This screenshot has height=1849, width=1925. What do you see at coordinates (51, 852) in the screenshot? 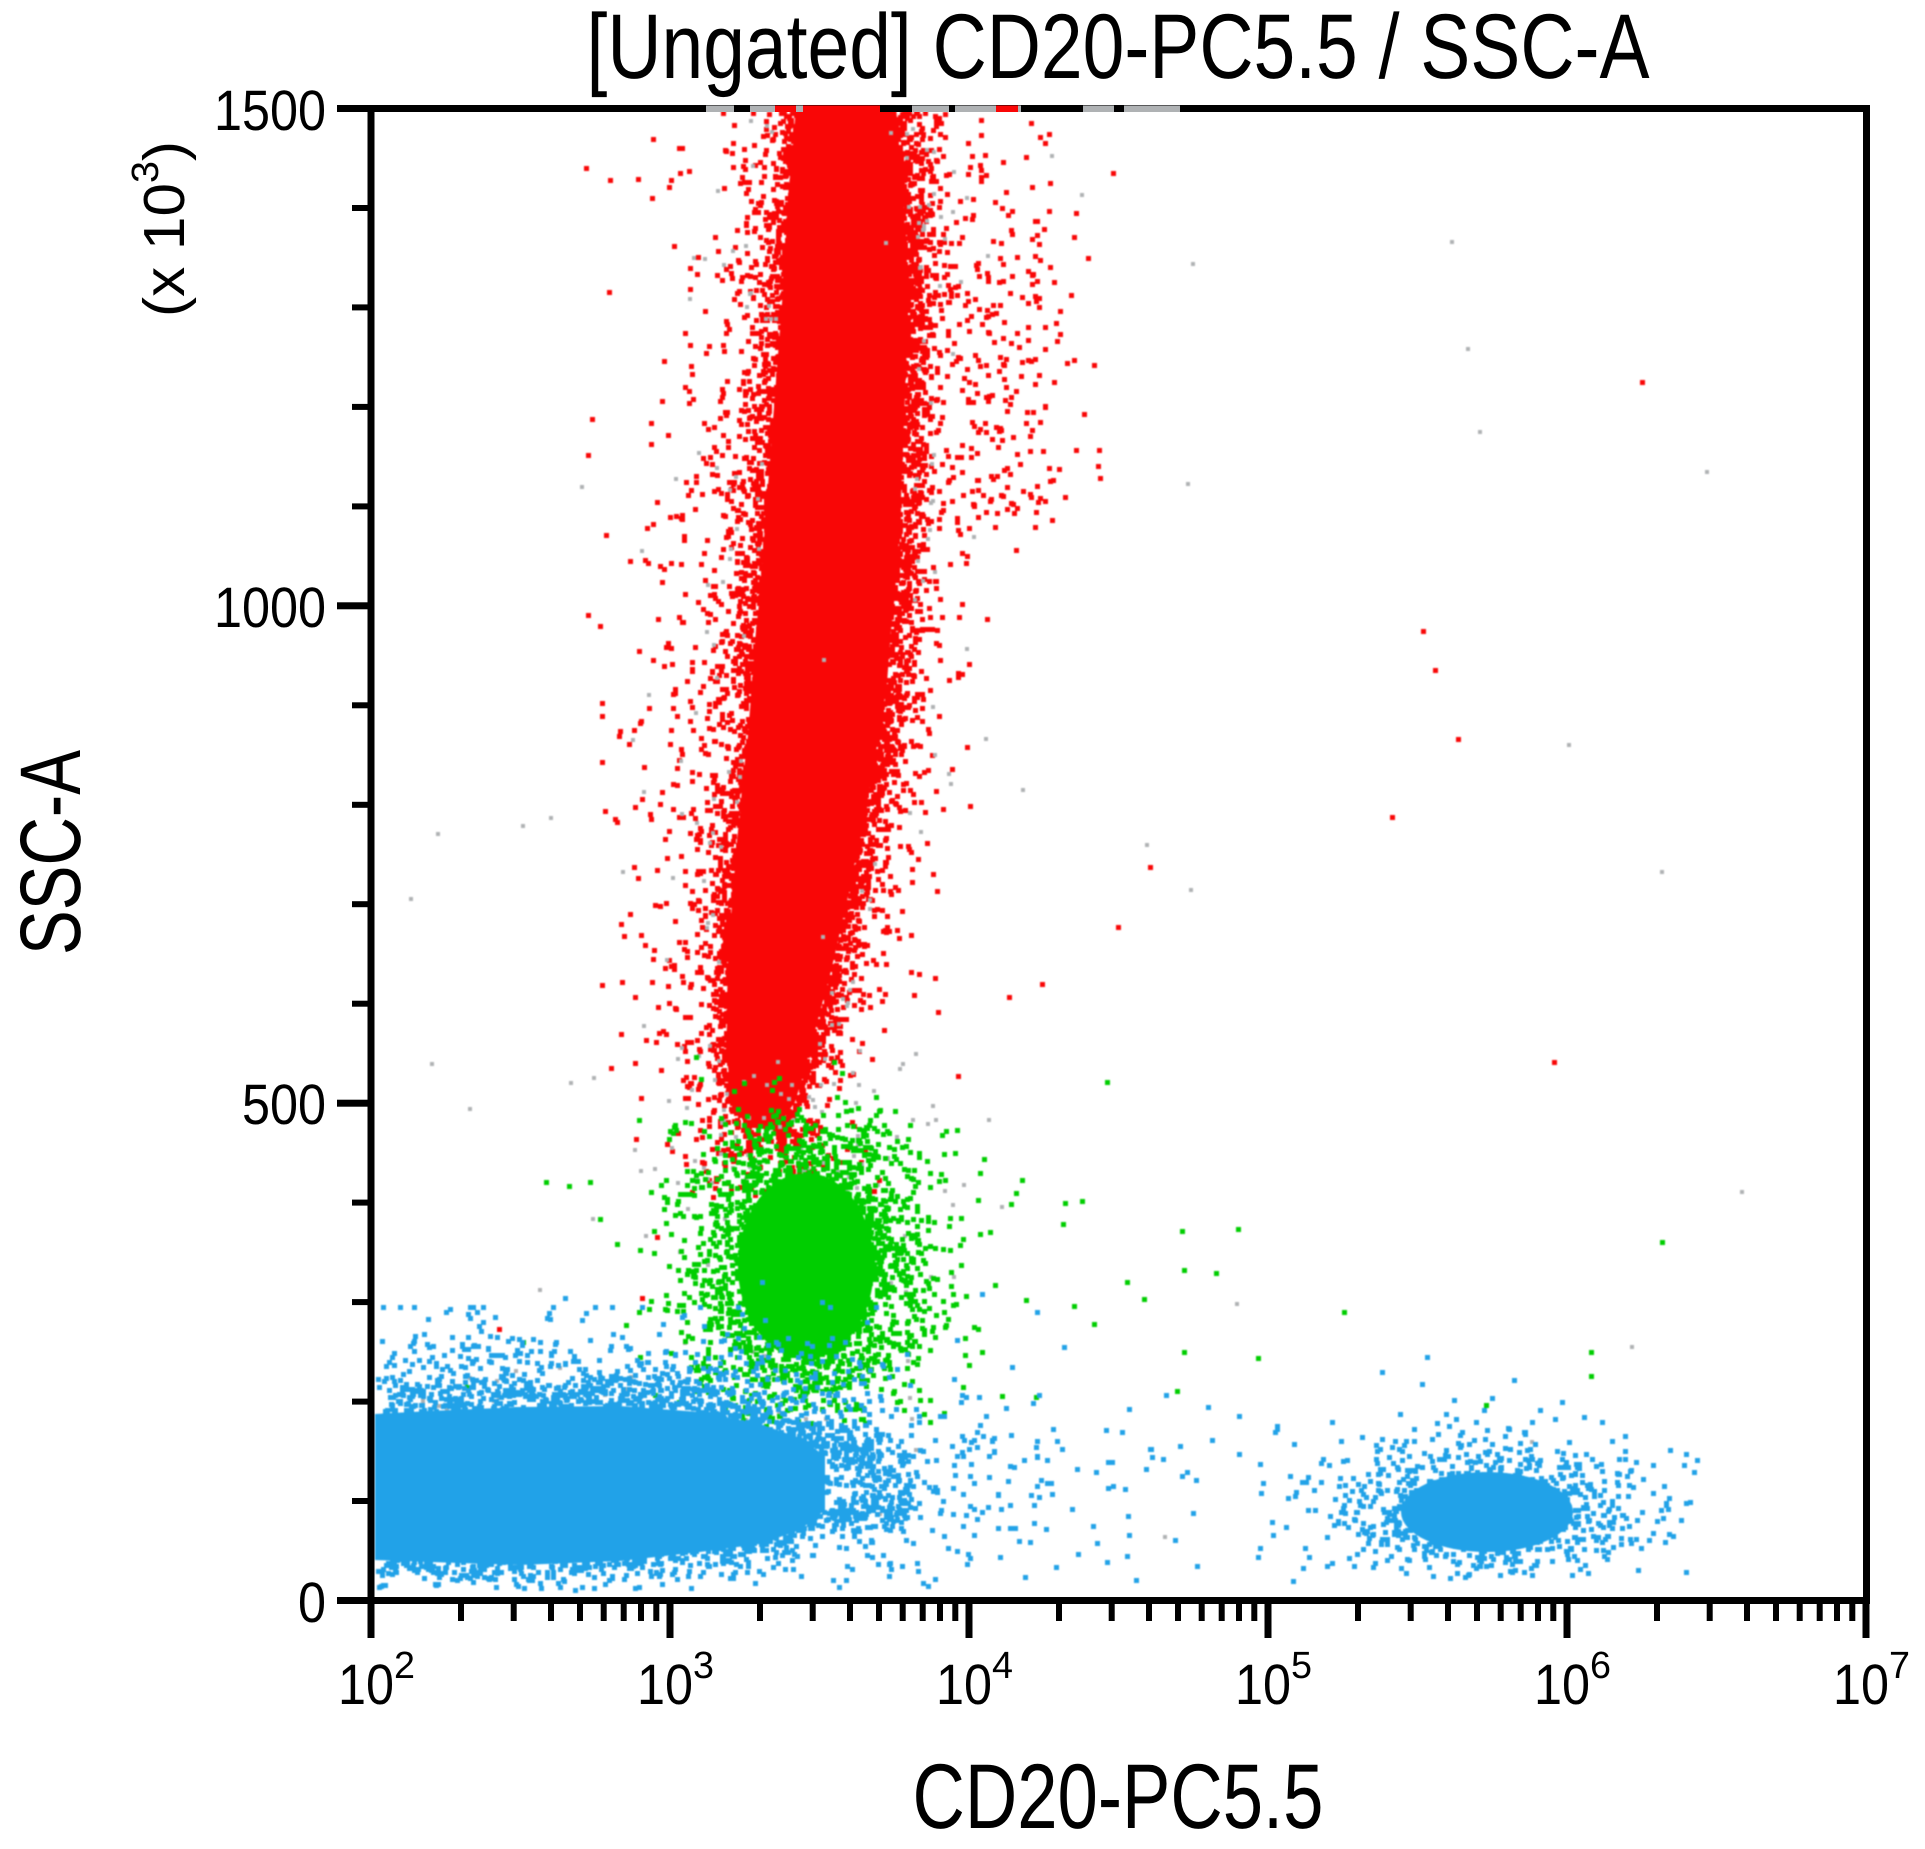
I see `svg-text: SSC-A` at bounding box center [51, 852].